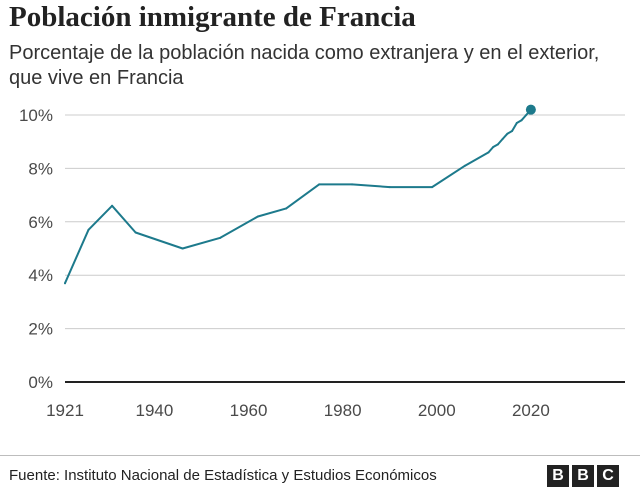  I want to click on y-tick-labels: 0% 2% 4% 6% 8% 10%, so click(36, 249).